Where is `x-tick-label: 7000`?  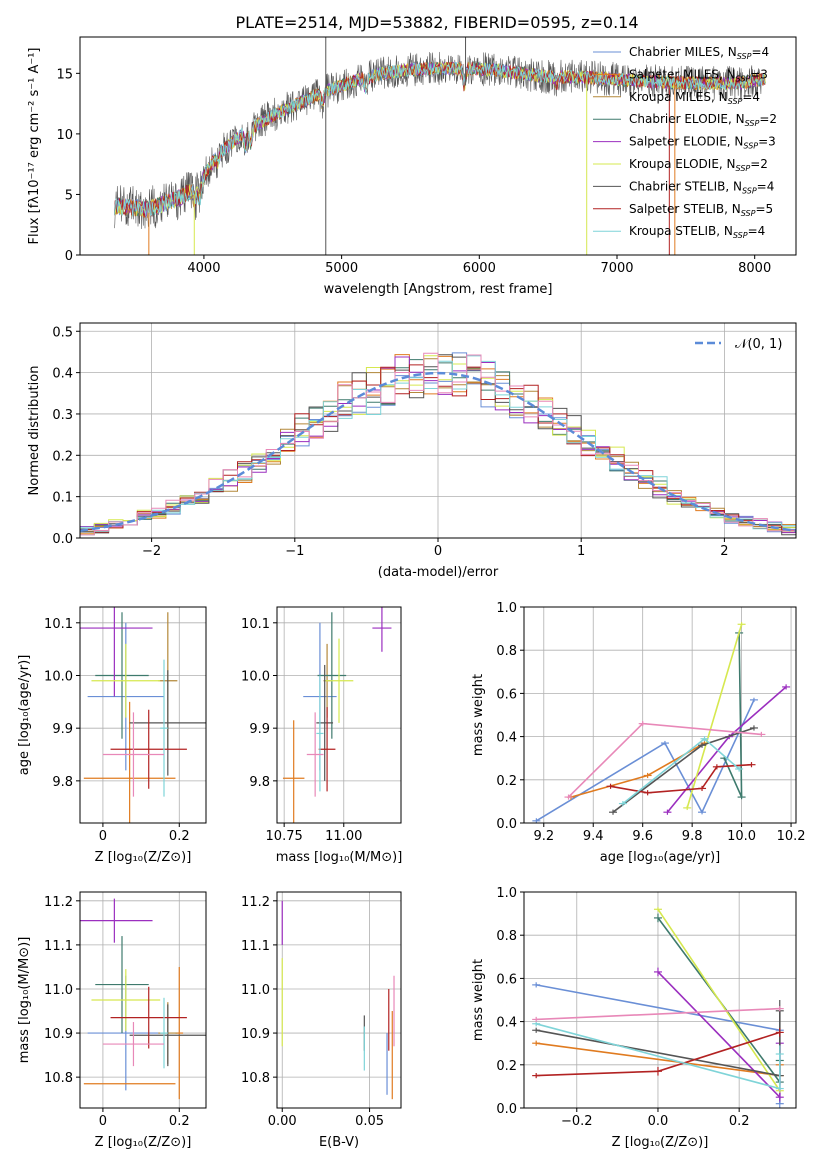 x-tick-label: 7000 is located at coordinates (616, 268).